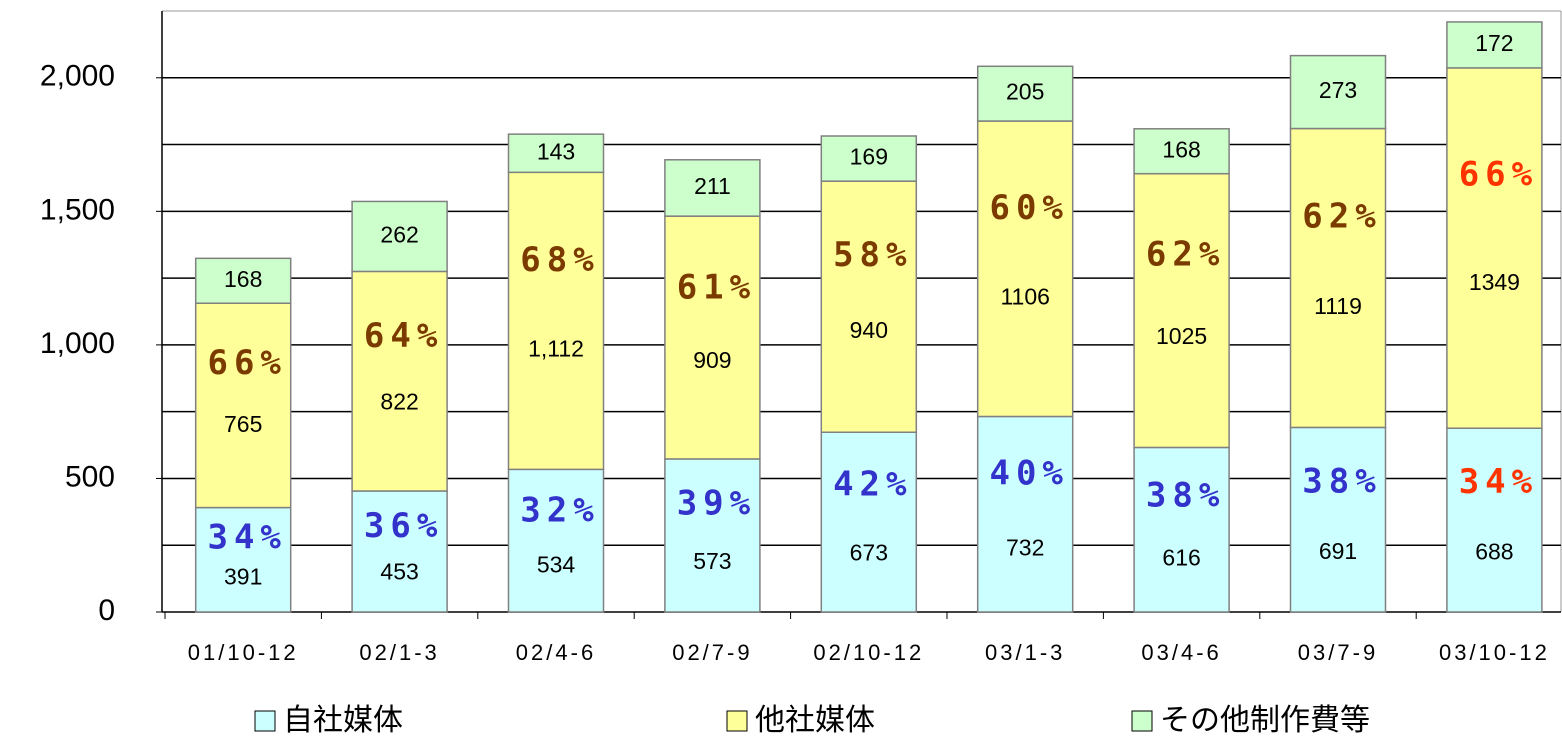 The height and width of the screenshot is (747, 1562). What do you see at coordinates (716, 287) in the screenshot?
I see `share-label: 61%` at bounding box center [716, 287].